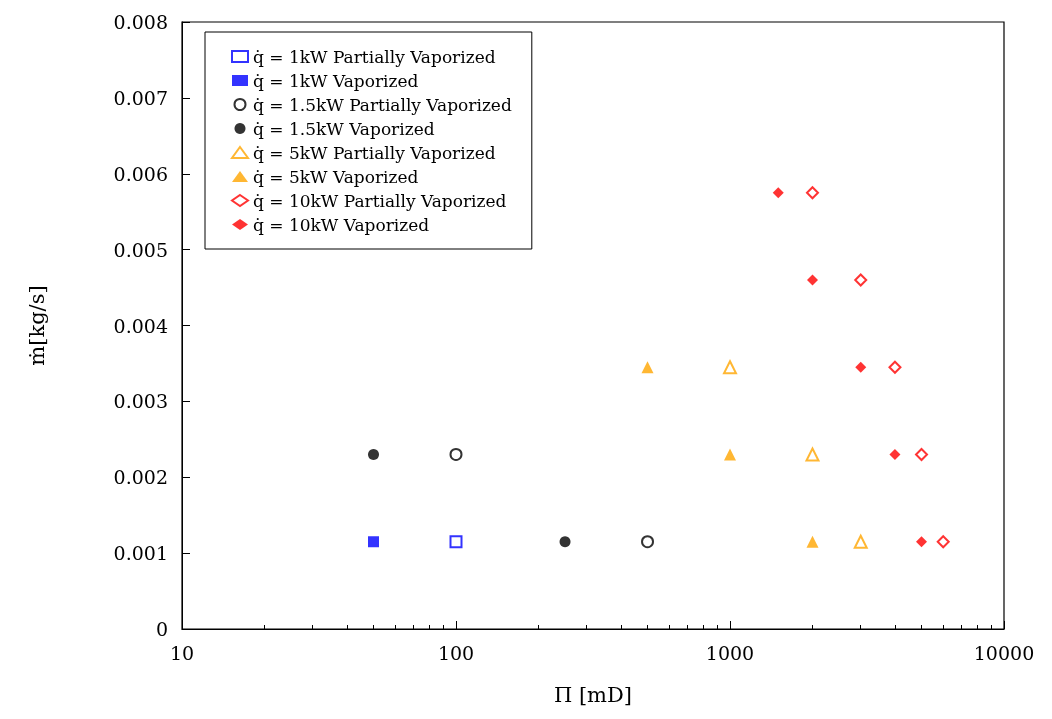 The height and width of the screenshot is (719, 1052). I want to click on y-tick-label: 0.002, so click(140, 477).